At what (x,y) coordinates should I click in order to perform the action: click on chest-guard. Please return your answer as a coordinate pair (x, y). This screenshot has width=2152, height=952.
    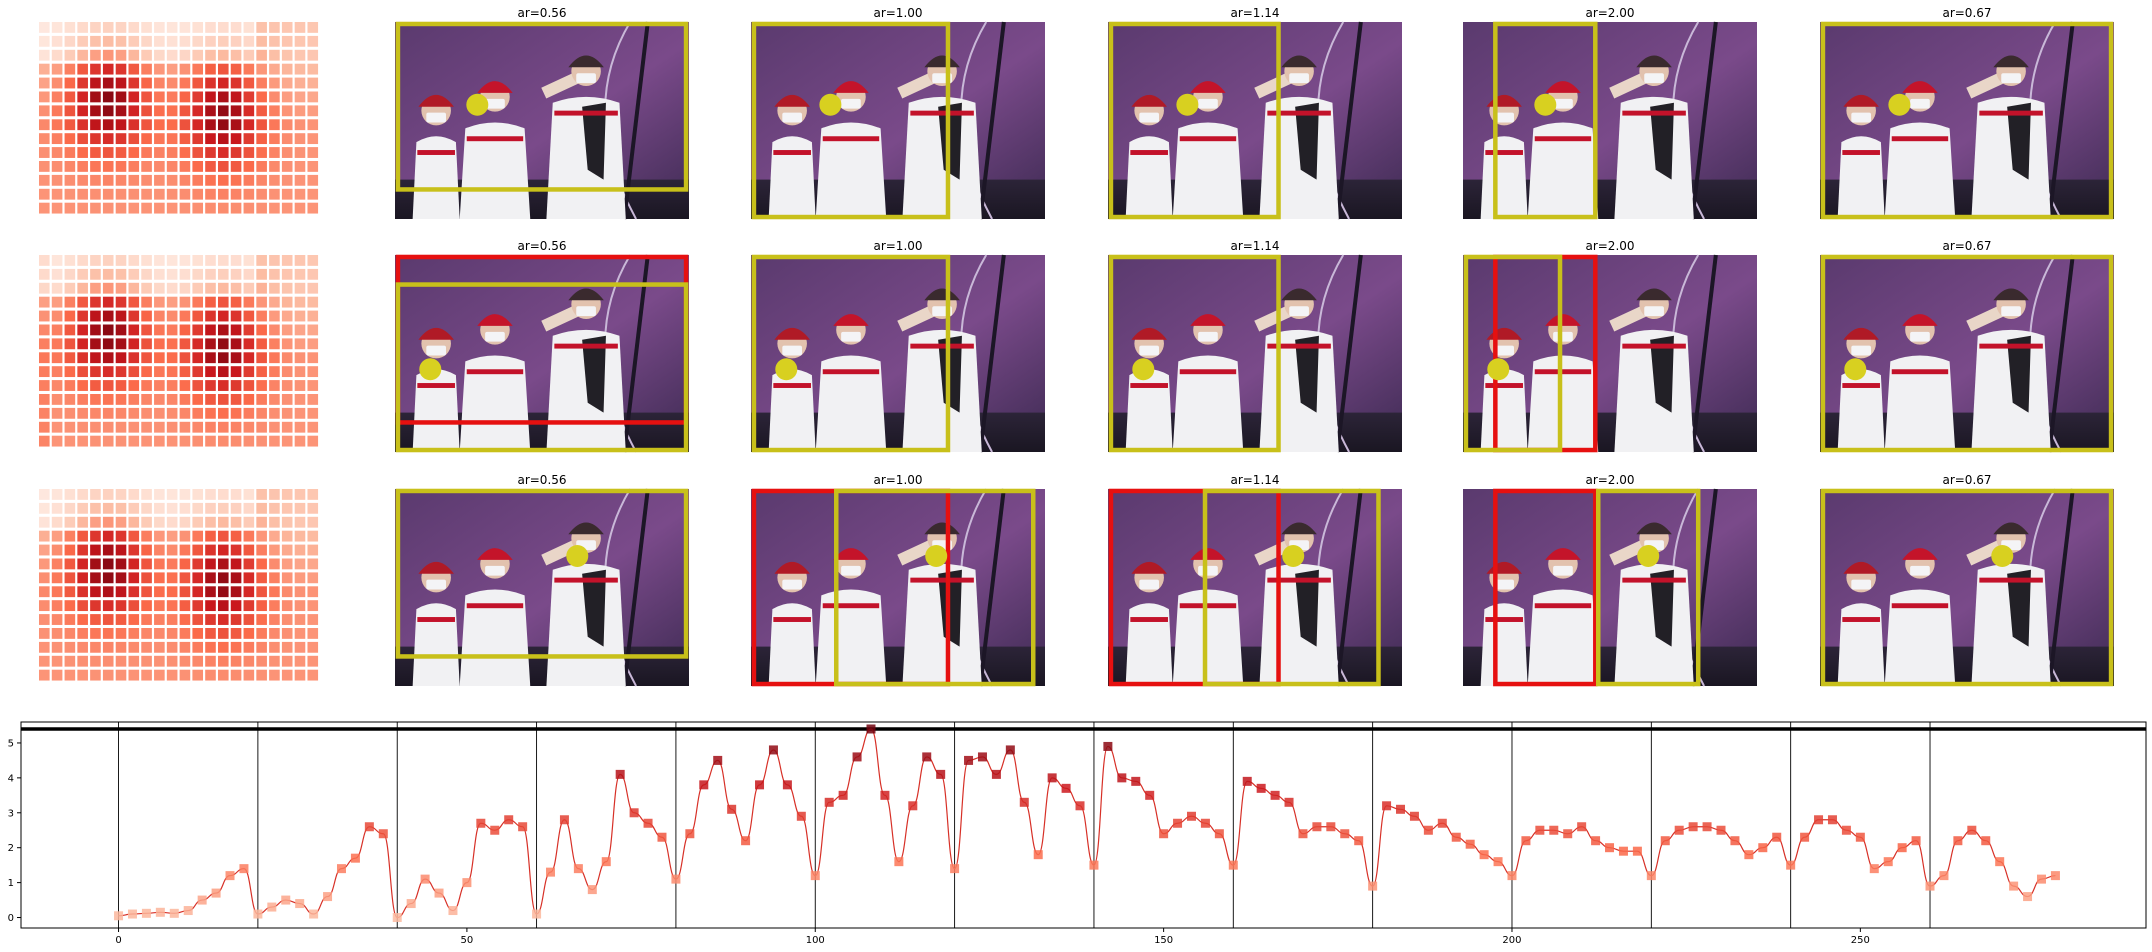
    Looking at the image, I should click on (594, 141).